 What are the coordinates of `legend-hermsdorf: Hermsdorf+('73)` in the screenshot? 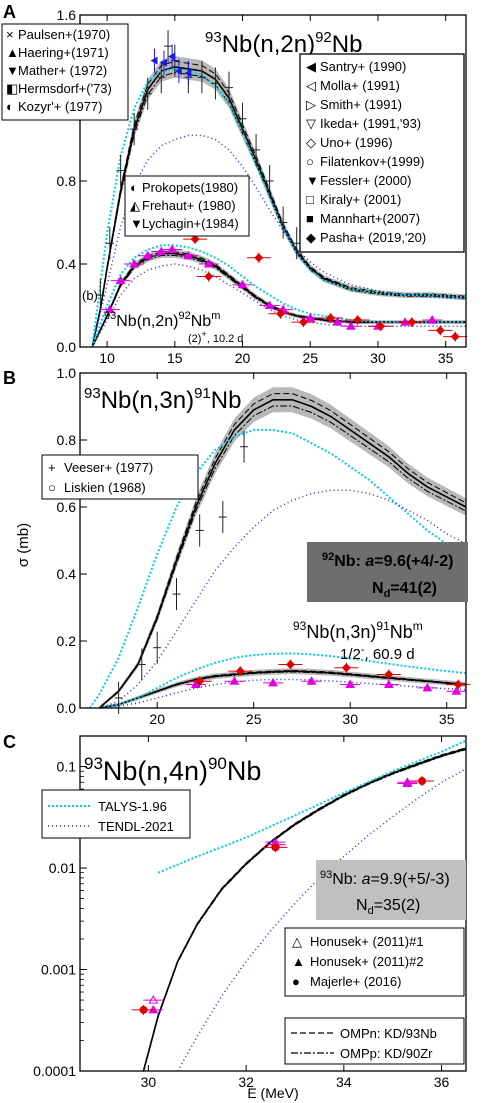 It's located at (65, 88).